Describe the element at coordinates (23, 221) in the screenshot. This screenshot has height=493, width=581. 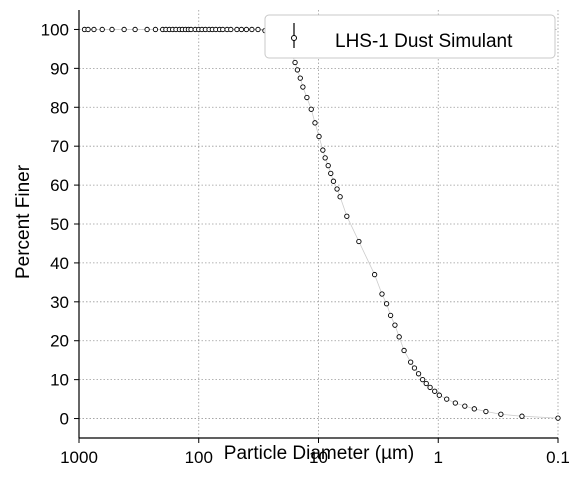
I see `y-axis-title: Percent Finer` at that location.